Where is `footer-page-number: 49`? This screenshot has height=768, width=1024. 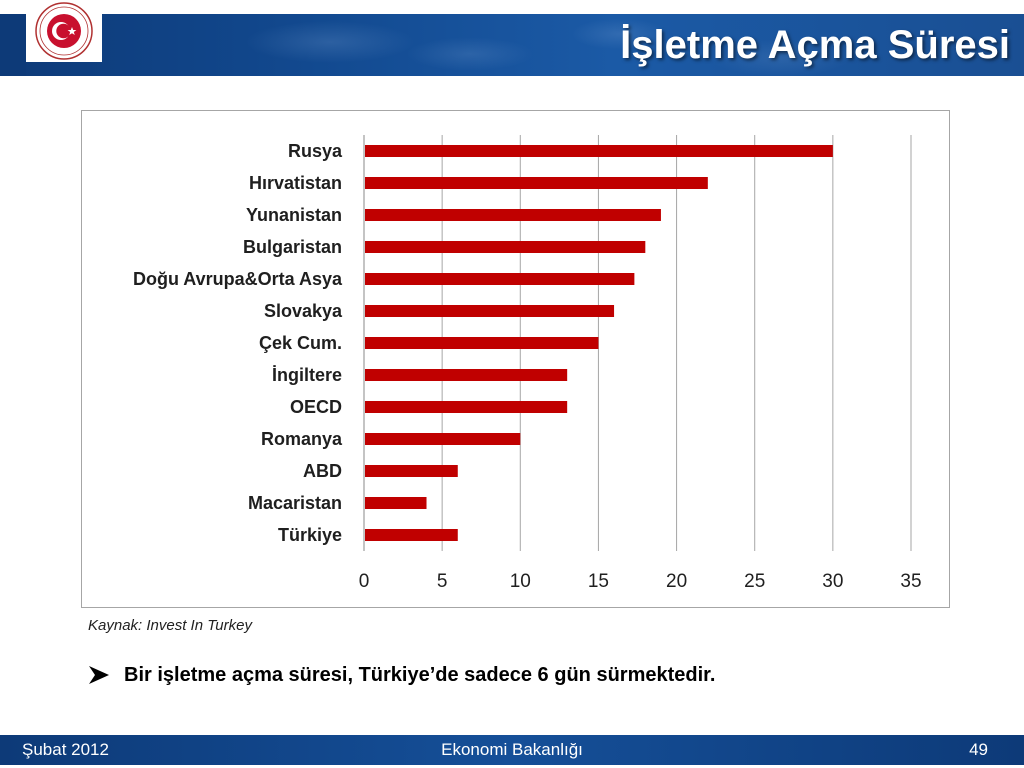 footer-page-number: 49 is located at coordinates (978, 749).